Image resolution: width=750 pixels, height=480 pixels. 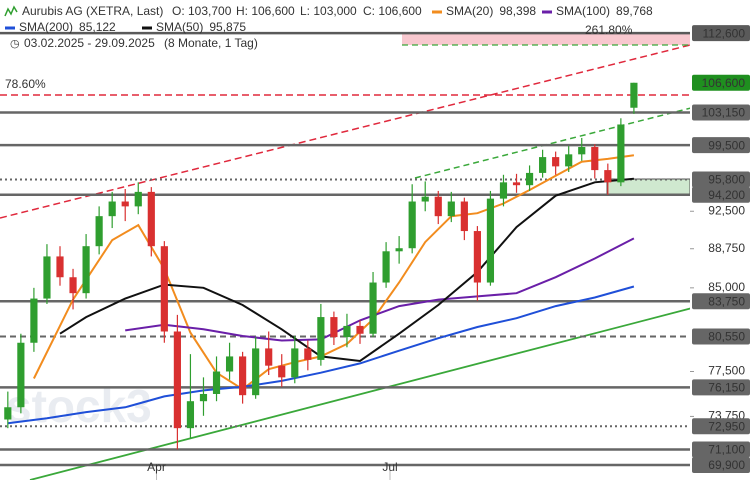 I want to click on level-label: 95,800, so click(x=726, y=180).